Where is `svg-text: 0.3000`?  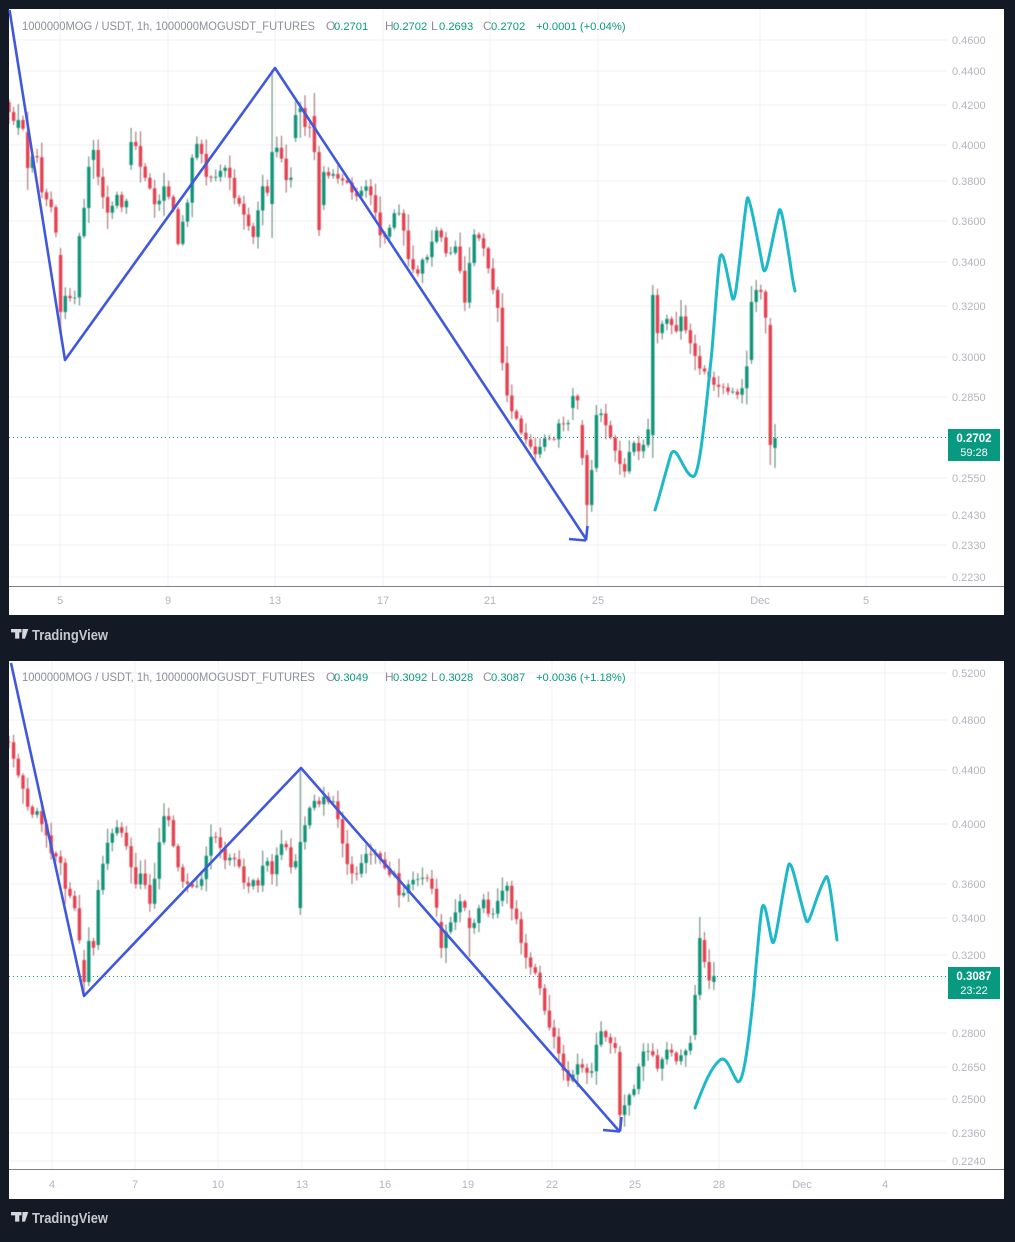 svg-text: 0.3000 is located at coordinates (969, 358).